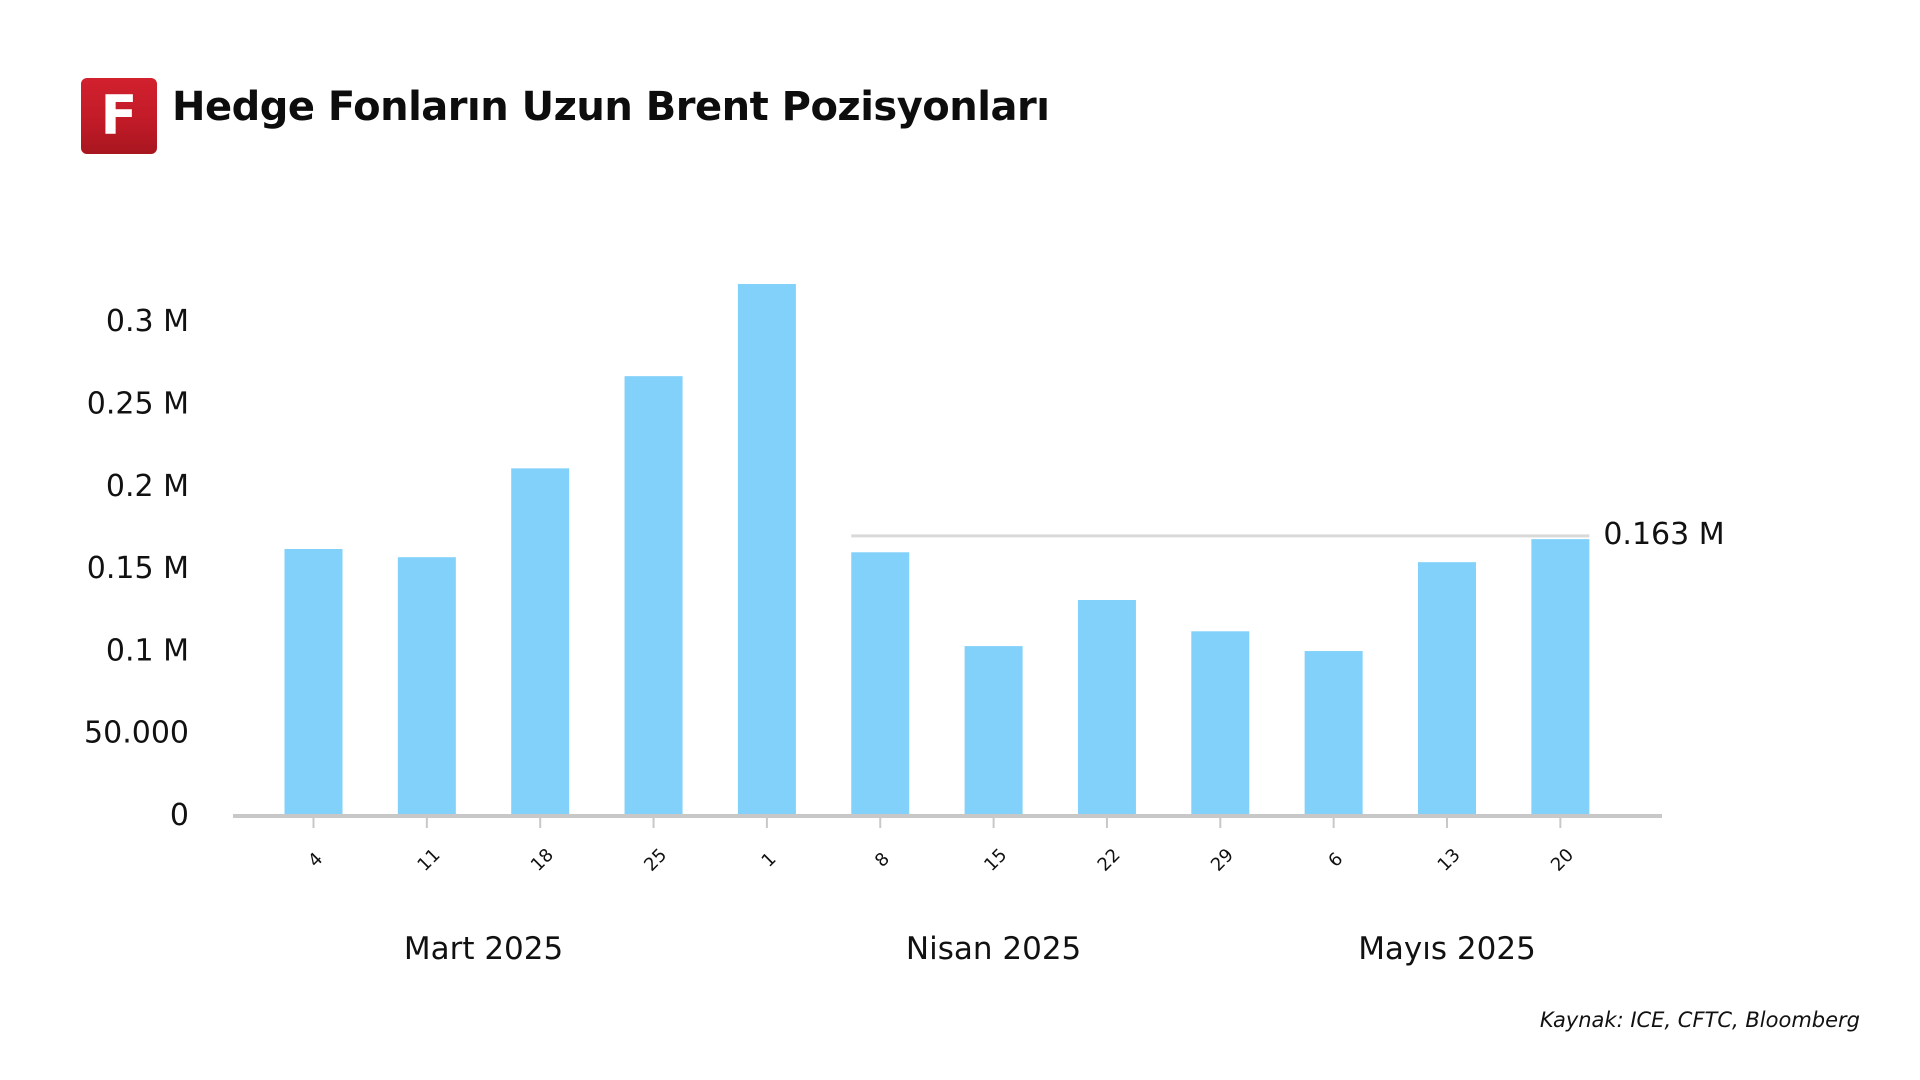 The width and height of the screenshot is (1920, 1080). I want to click on x-tick-label: 1, so click(769, 860).